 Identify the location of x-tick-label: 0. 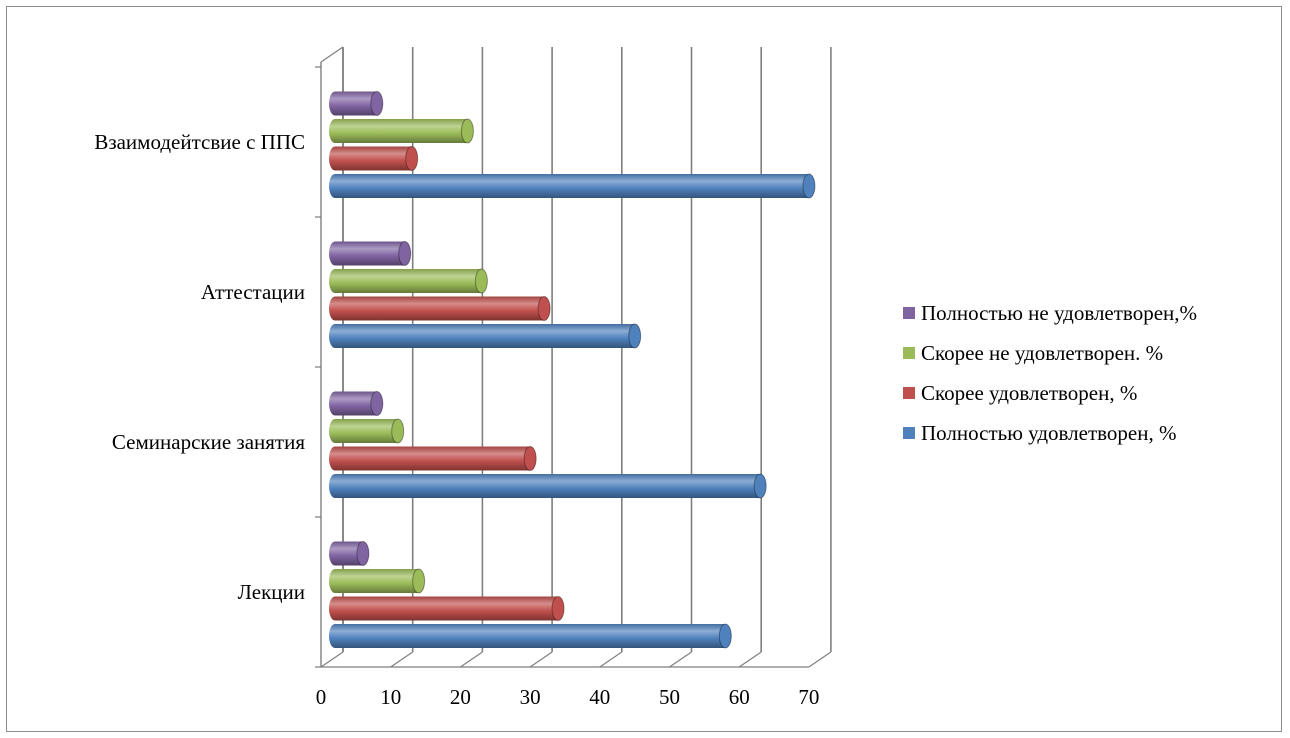
(321, 697).